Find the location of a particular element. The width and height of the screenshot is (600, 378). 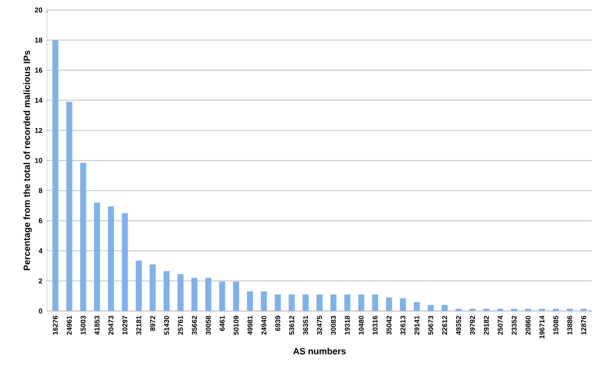

x-axis-title: AS numbers is located at coordinates (319, 351).